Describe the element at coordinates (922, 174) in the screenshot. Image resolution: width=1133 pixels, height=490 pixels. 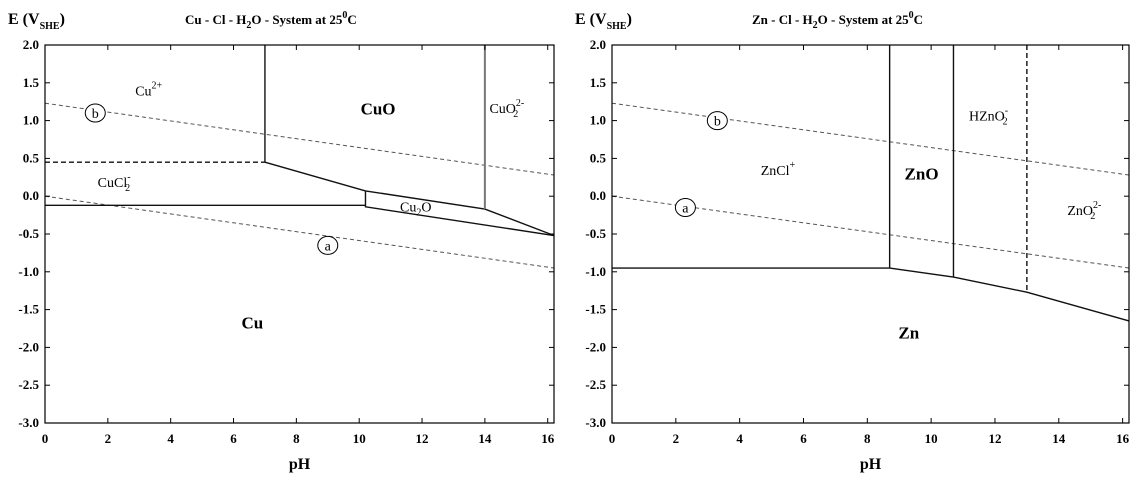
I see `region-label: ZnO` at that location.